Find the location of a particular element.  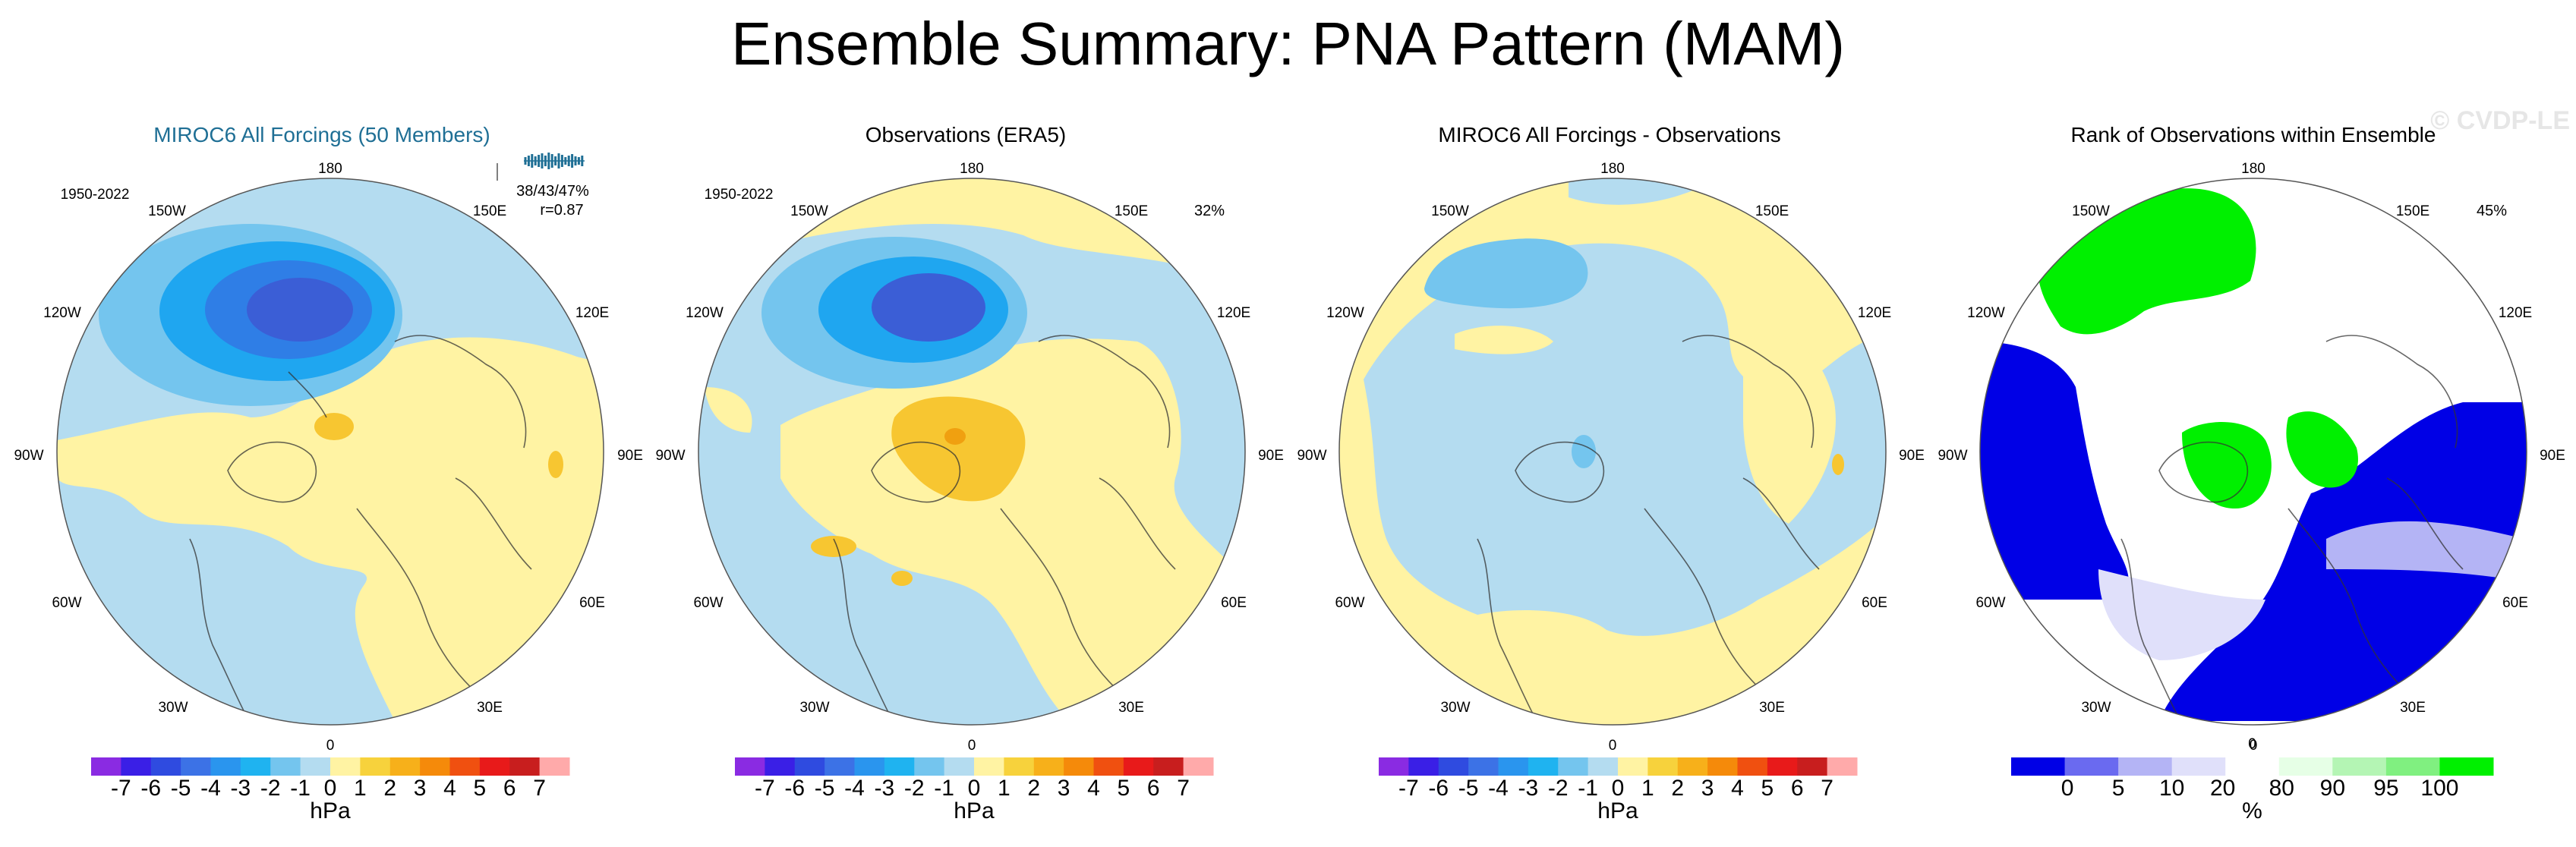

lon-label: 180 is located at coordinates (2253, 169).